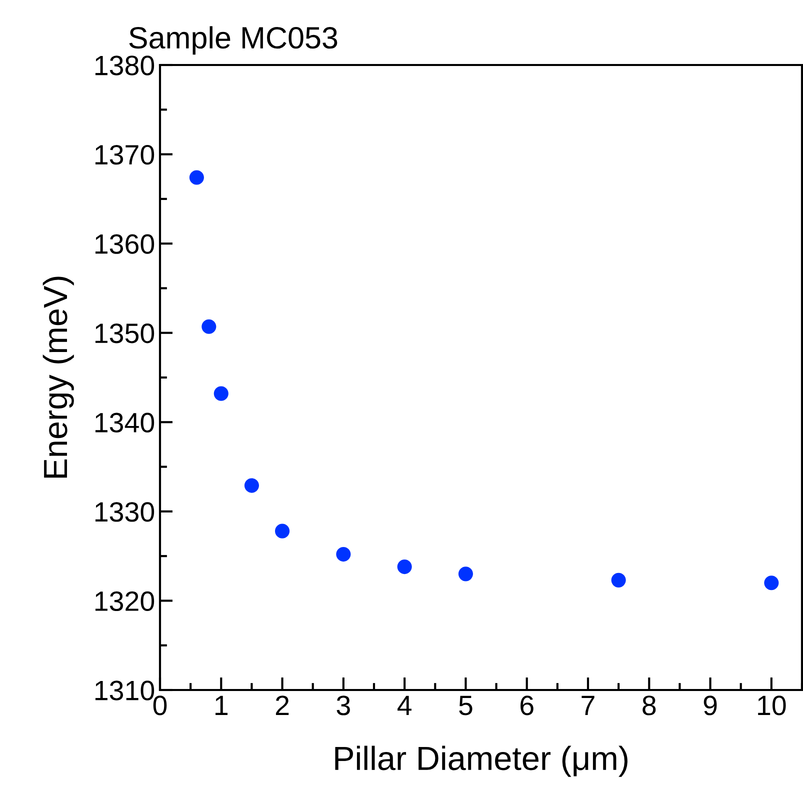 This screenshot has width=803, height=801. Describe the element at coordinates (124, 601) in the screenshot. I see `y-tick-label: 1320` at that location.